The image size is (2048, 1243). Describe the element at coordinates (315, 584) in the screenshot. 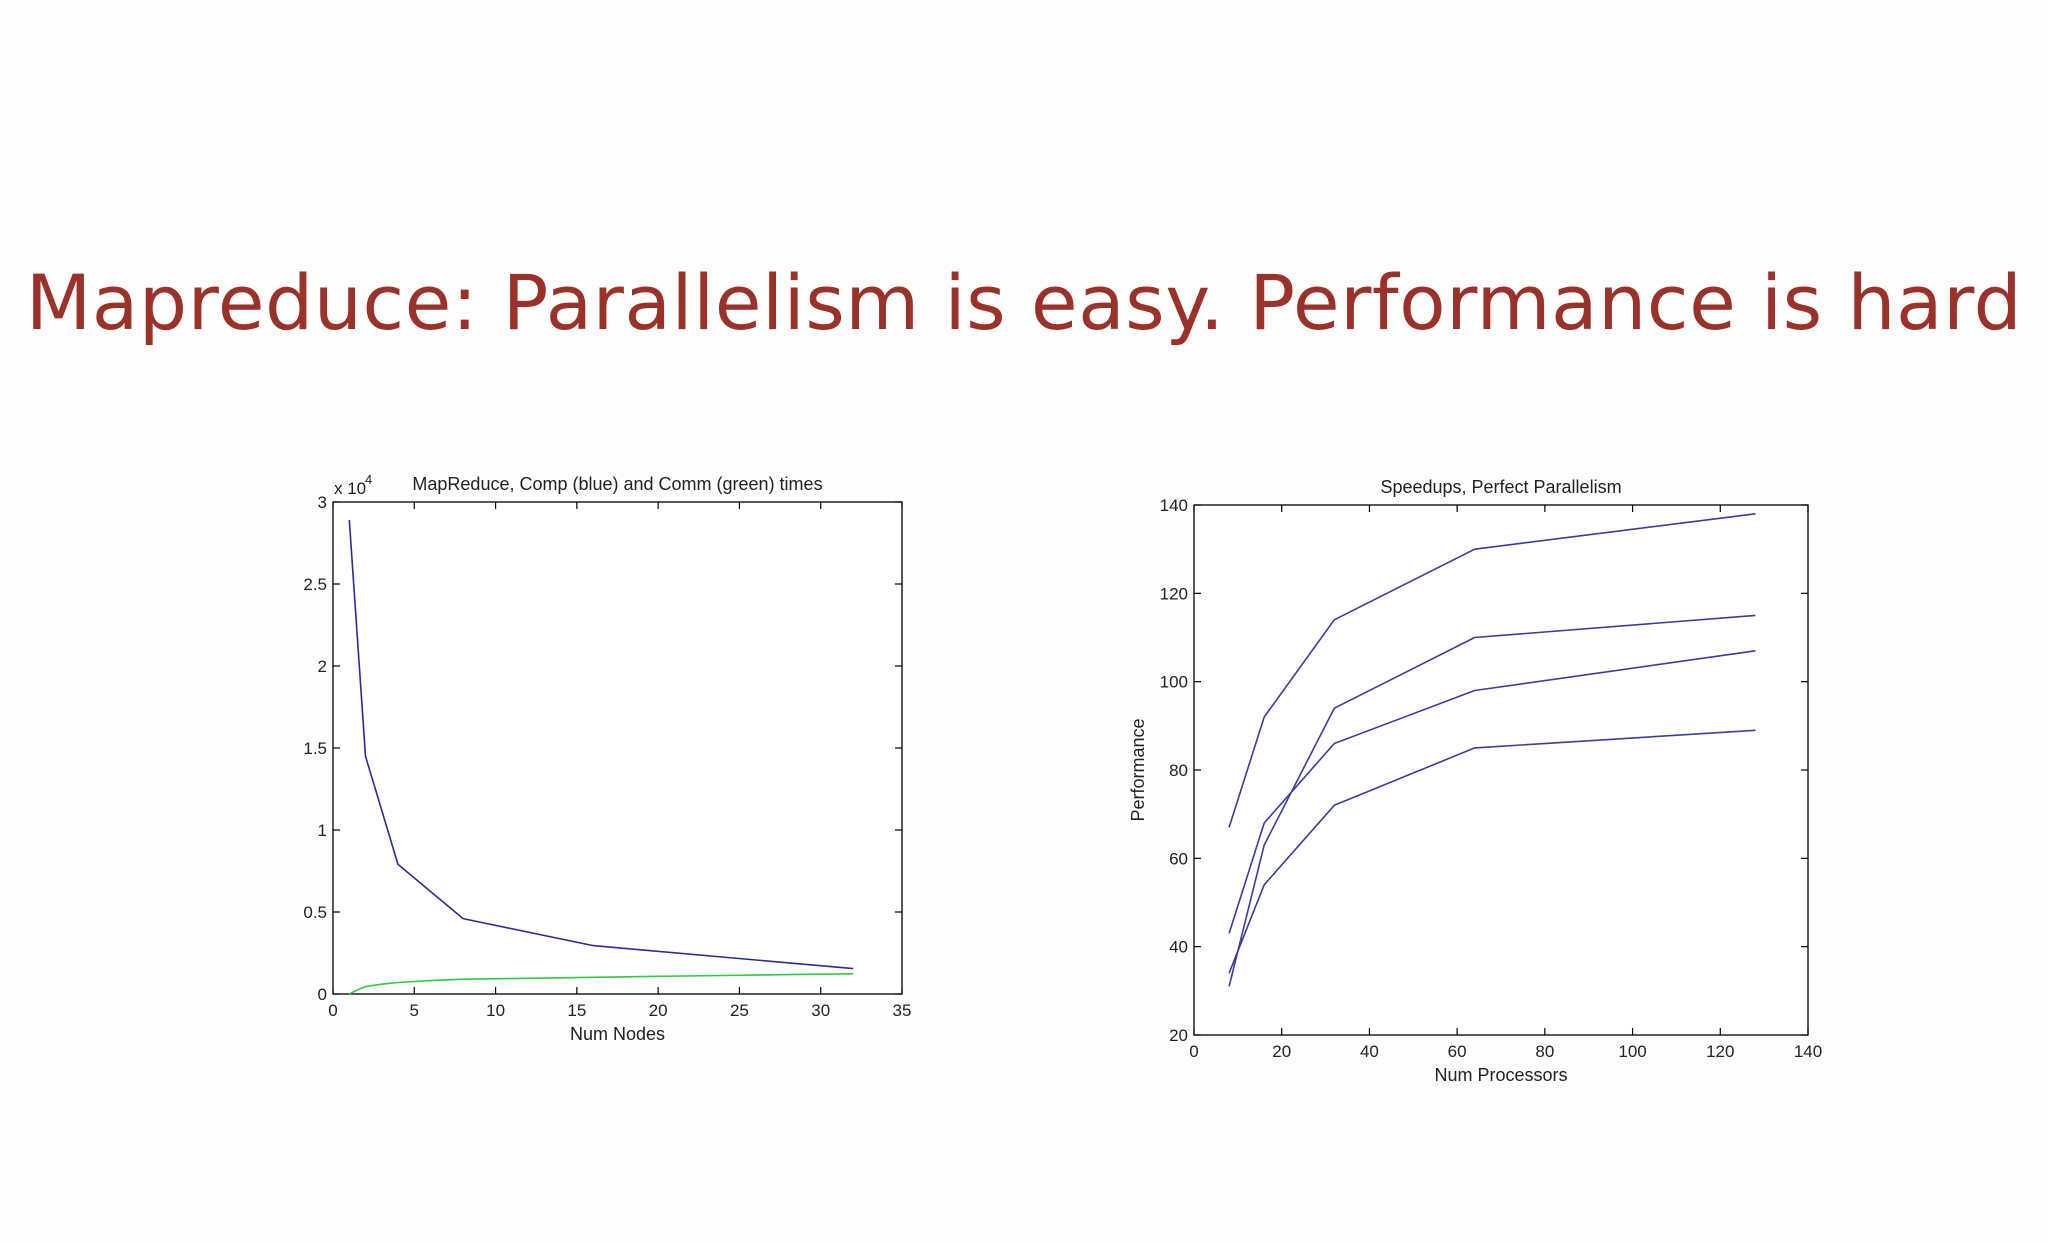

I see `y-tick-label: 2.5` at that location.